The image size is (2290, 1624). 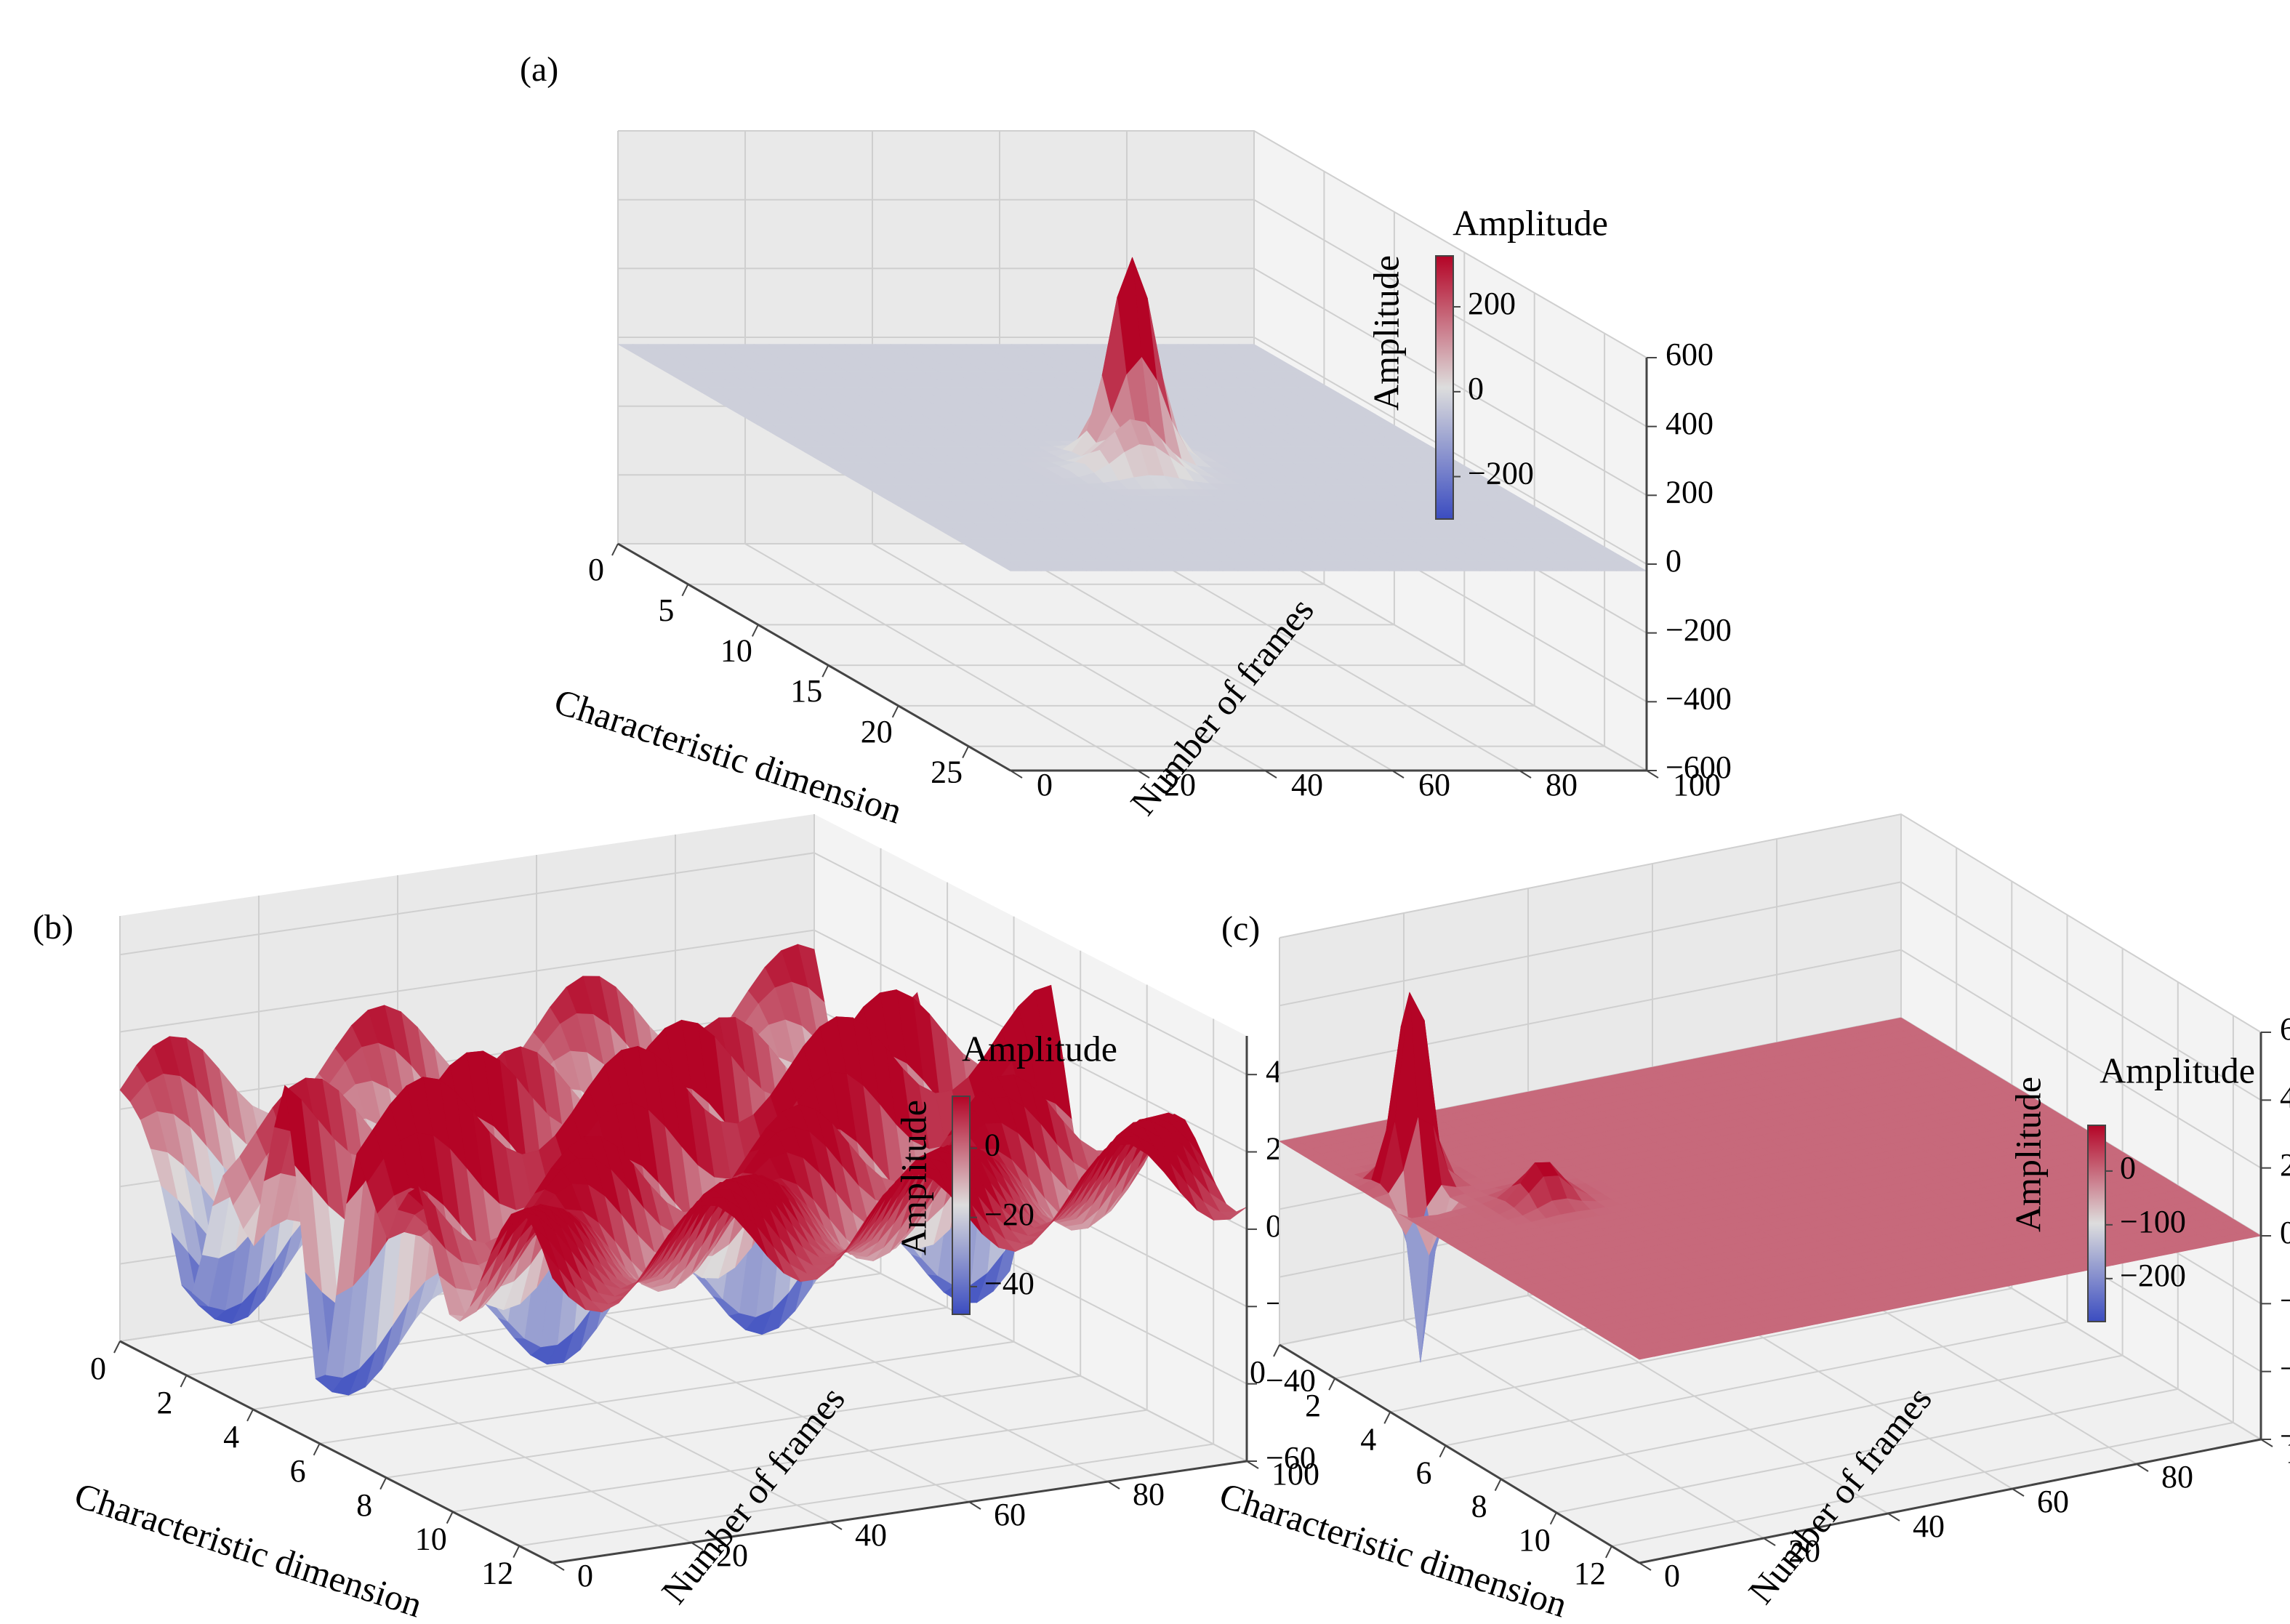 What do you see at coordinates (877, 731) in the screenshot?
I see `x-tick-label: 20` at bounding box center [877, 731].